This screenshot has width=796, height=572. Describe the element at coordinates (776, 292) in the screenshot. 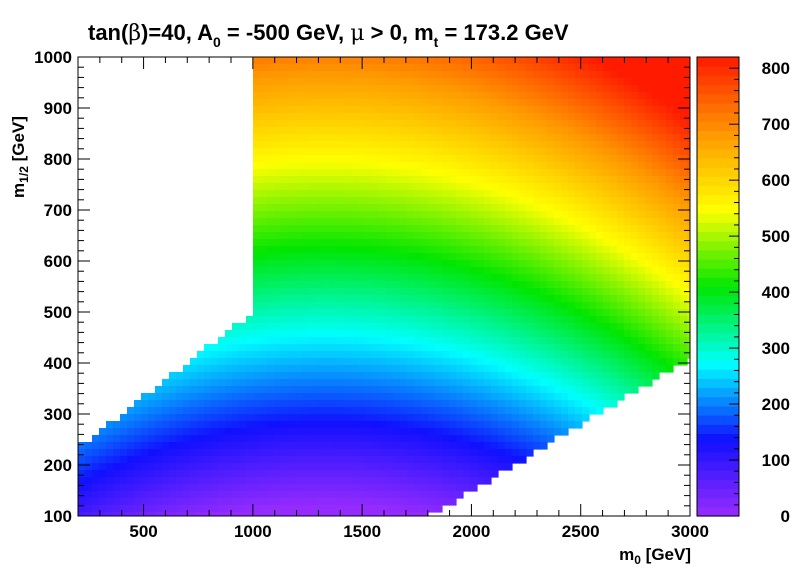

I see `z-tick-label: 400` at that location.